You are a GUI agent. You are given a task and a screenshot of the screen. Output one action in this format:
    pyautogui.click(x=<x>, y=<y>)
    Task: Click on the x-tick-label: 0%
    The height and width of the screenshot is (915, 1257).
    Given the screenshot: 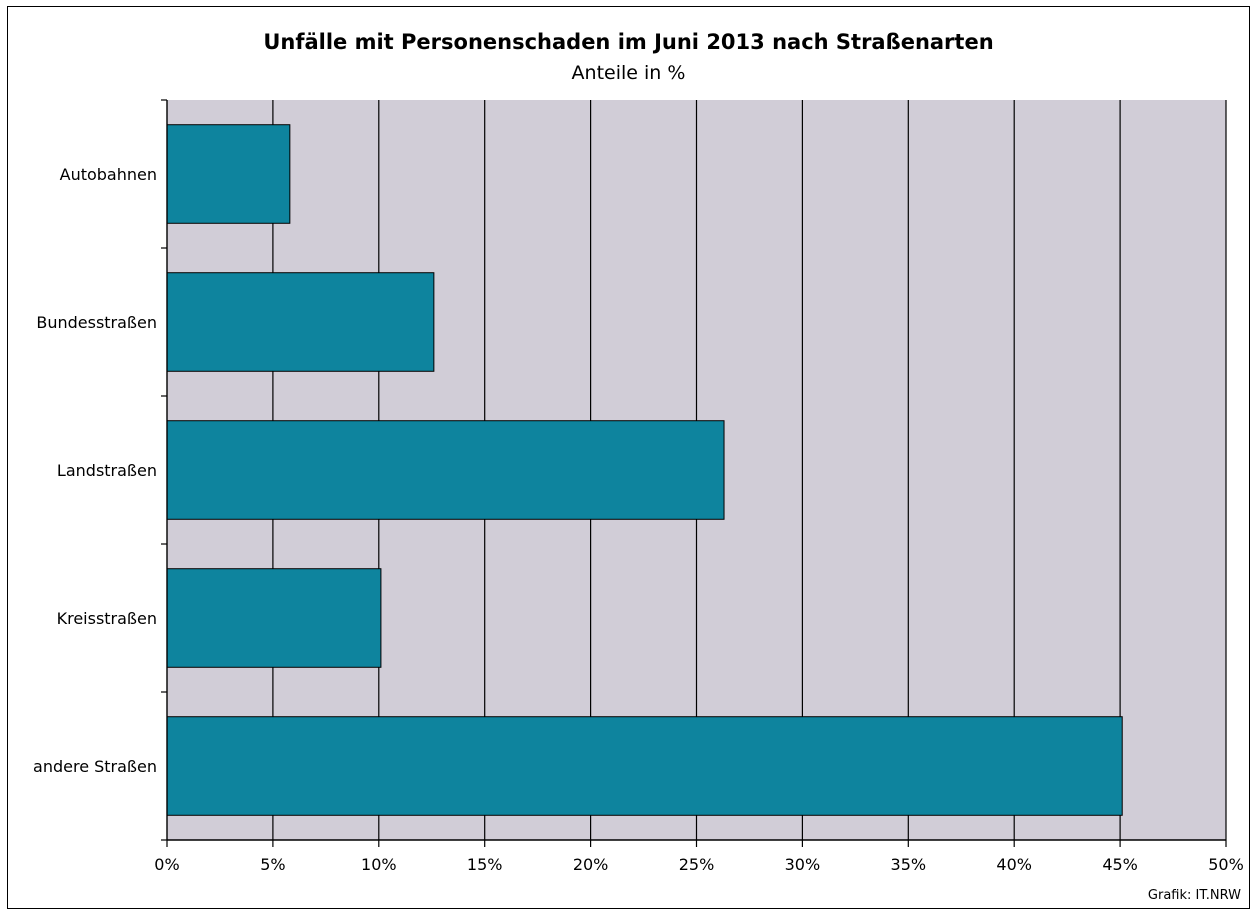 What is the action you would take?
    pyautogui.click(x=166, y=864)
    